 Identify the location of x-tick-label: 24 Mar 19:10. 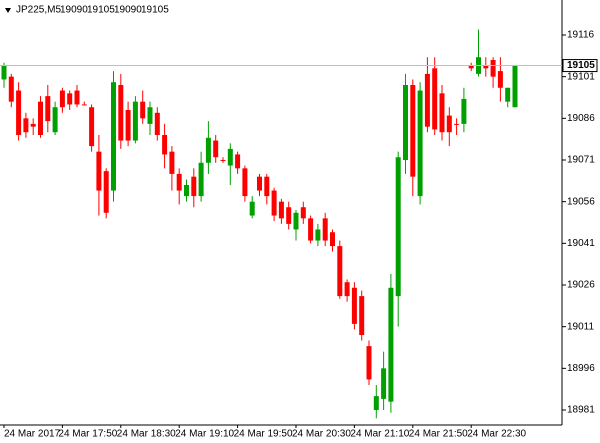
(204, 434).